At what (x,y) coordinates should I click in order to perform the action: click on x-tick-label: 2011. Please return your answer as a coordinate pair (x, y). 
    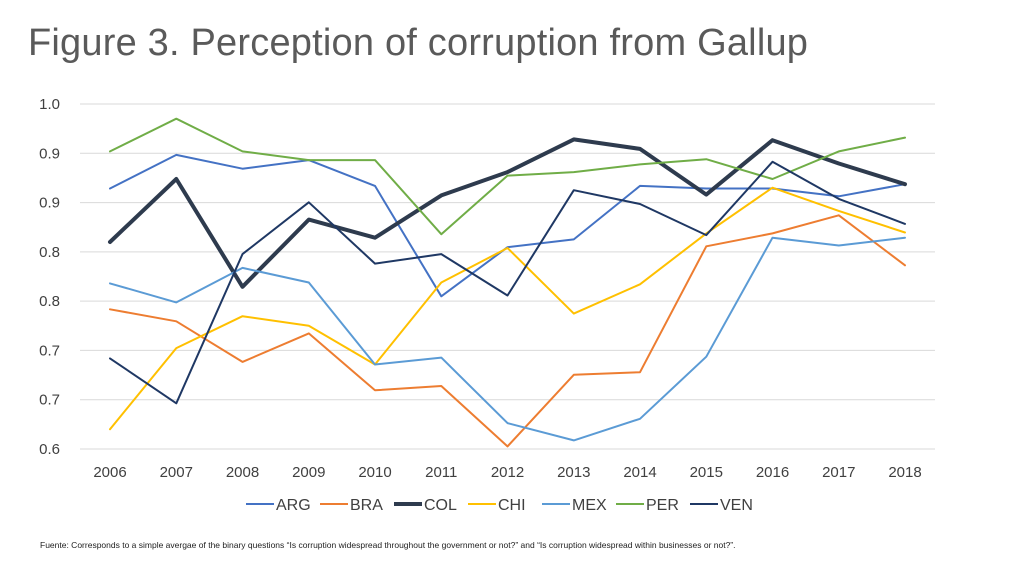
    Looking at the image, I should click on (441, 472).